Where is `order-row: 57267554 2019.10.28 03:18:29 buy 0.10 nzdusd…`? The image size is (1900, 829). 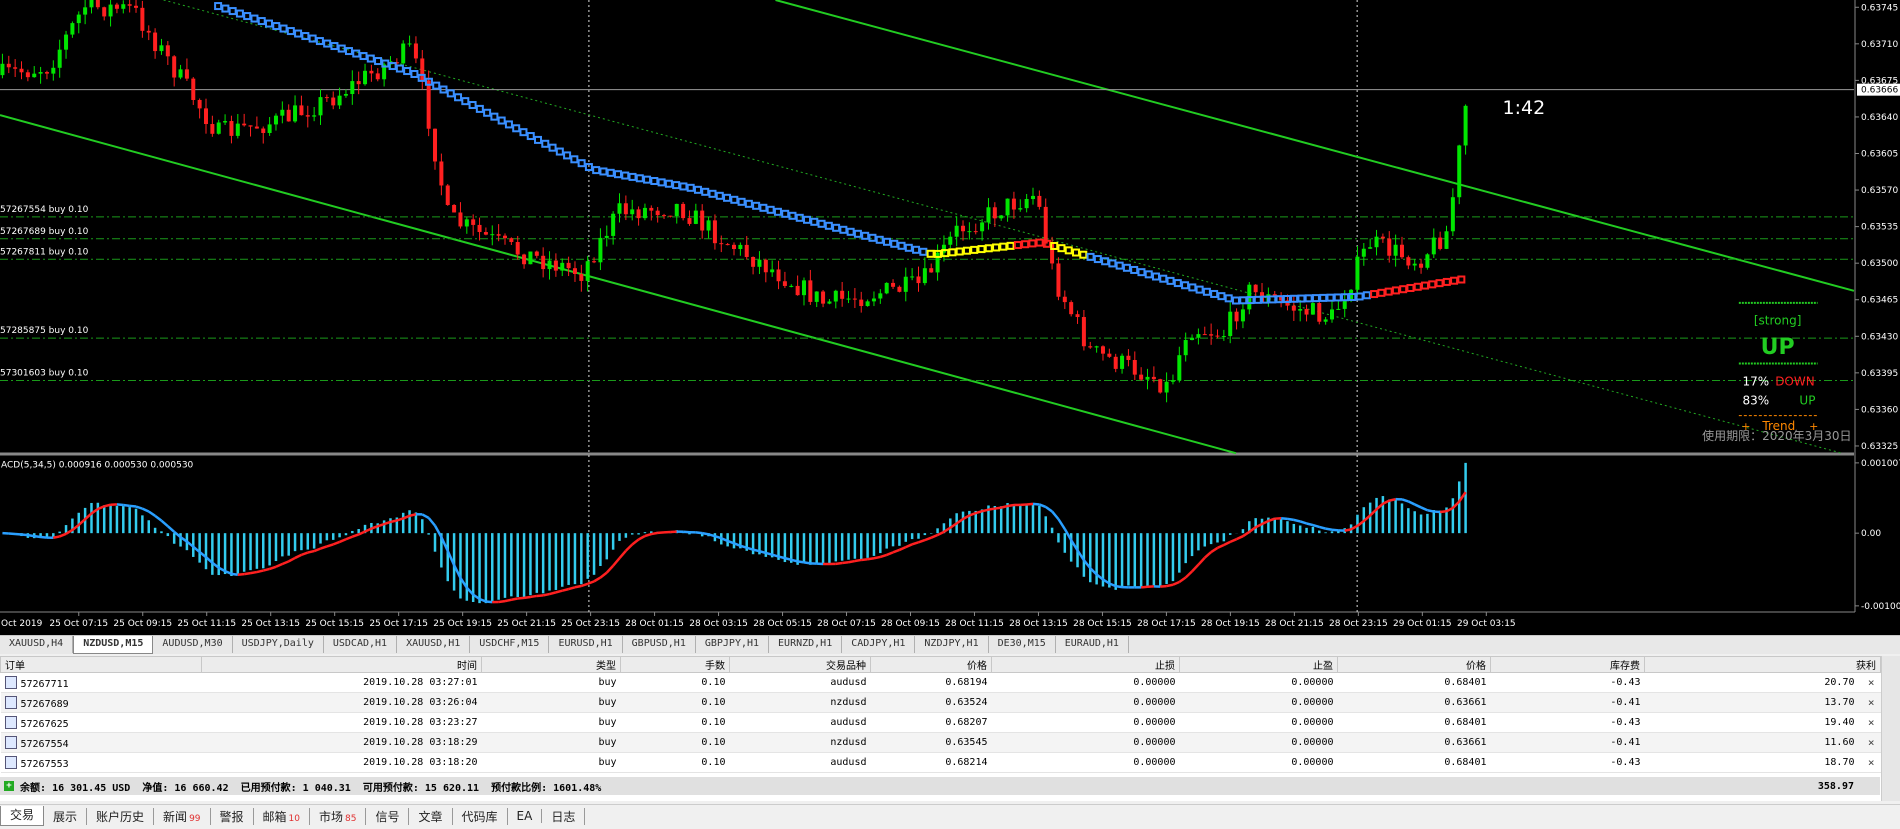
order-row: 57267554 2019.10.28 03:18:29 buy 0.10 nzdusd… is located at coordinates (940, 742).